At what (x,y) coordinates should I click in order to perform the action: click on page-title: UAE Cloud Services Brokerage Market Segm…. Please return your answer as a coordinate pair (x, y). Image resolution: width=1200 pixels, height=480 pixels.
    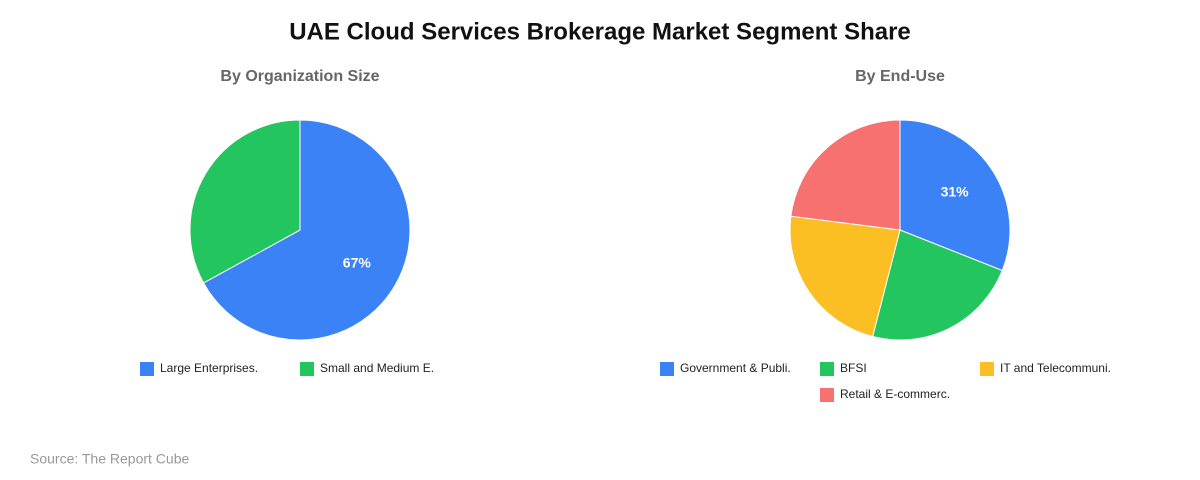
    Looking at the image, I should click on (600, 31).